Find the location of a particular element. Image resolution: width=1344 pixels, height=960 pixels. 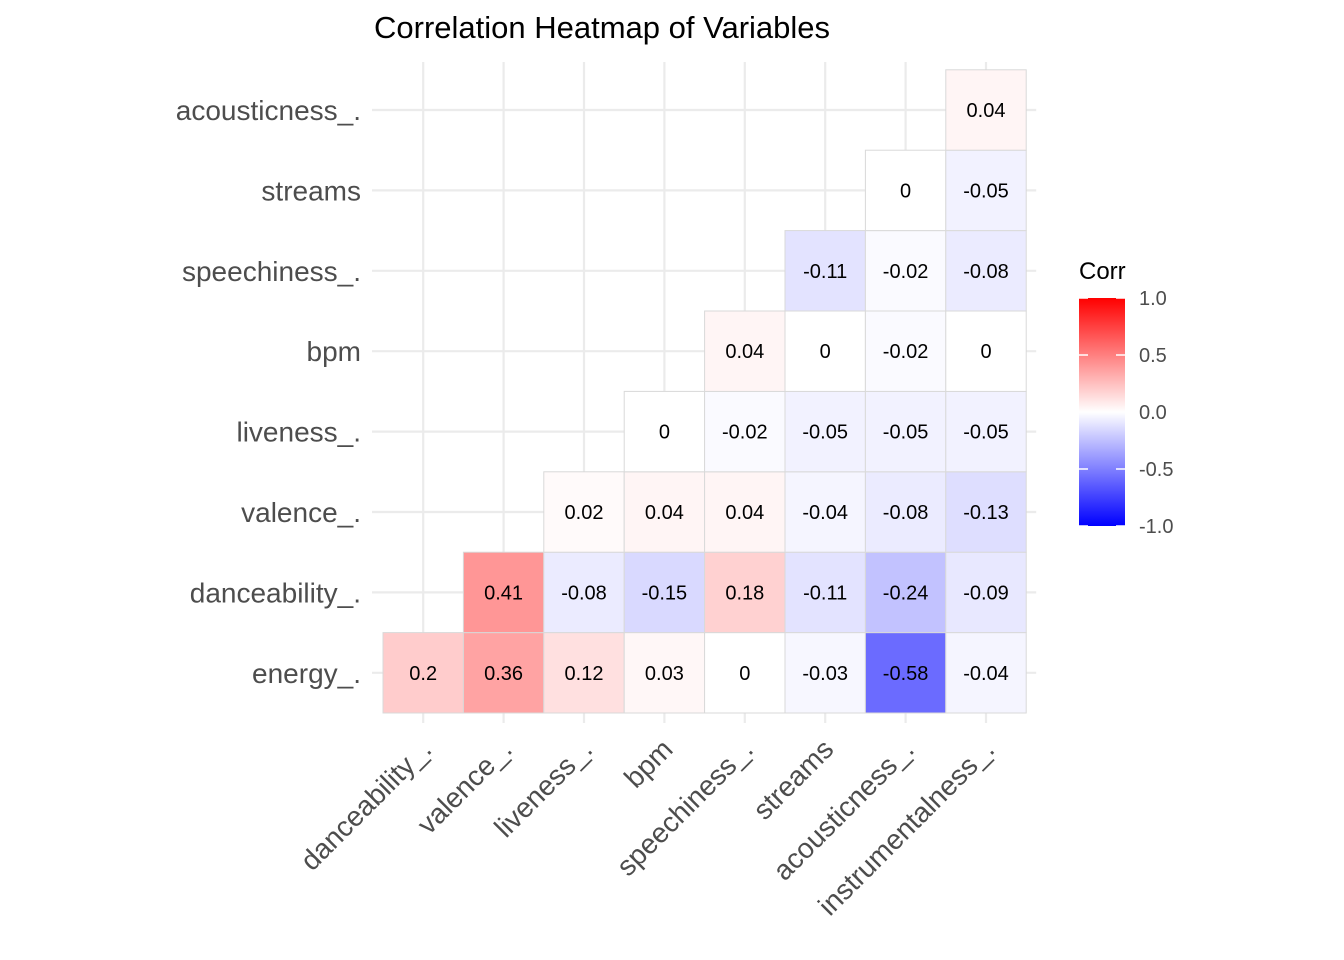

x-tick-label-speechiness: speechiness_. is located at coordinates (685, 807).